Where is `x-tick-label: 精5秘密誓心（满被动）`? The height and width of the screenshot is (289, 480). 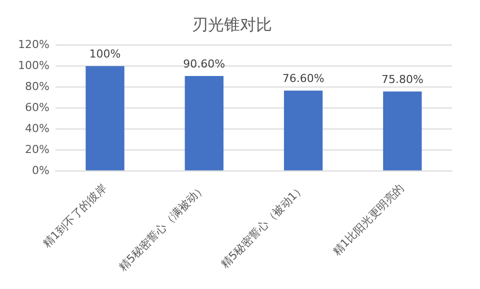
x-tick-label: 精5秘密誓心（满被动） is located at coordinates (162, 228).